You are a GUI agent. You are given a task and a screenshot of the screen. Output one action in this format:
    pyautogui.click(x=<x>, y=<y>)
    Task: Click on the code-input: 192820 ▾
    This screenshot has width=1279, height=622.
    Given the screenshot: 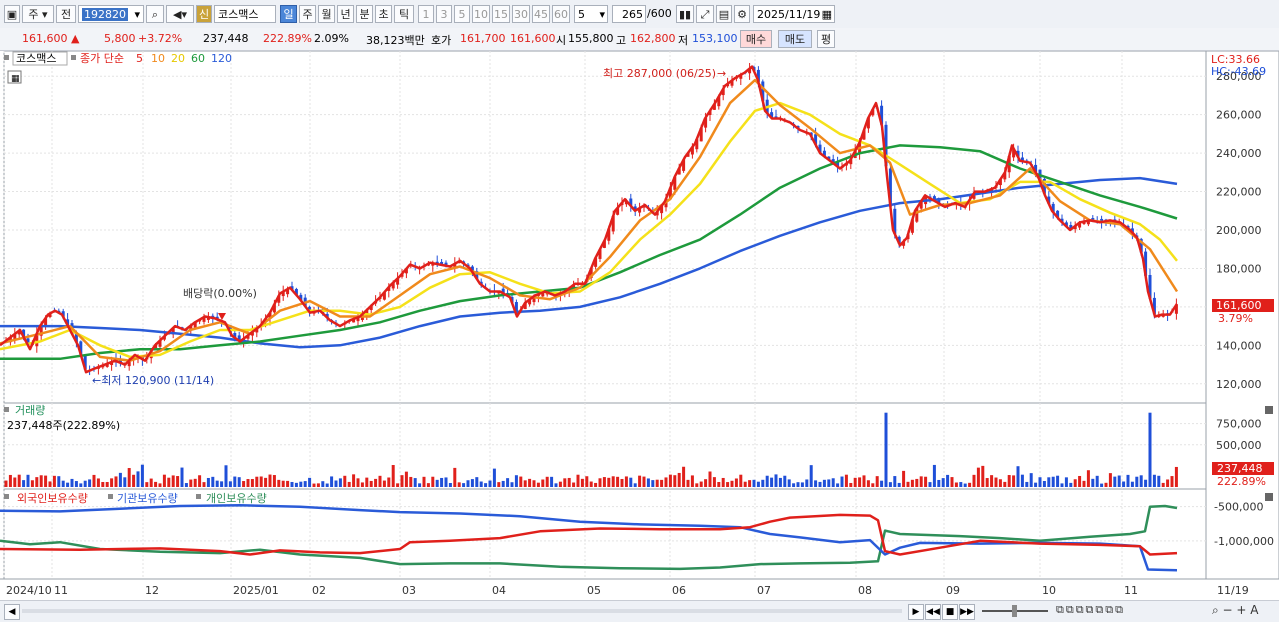 What is the action you would take?
    pyautogui.click(x=111, y=14)
    